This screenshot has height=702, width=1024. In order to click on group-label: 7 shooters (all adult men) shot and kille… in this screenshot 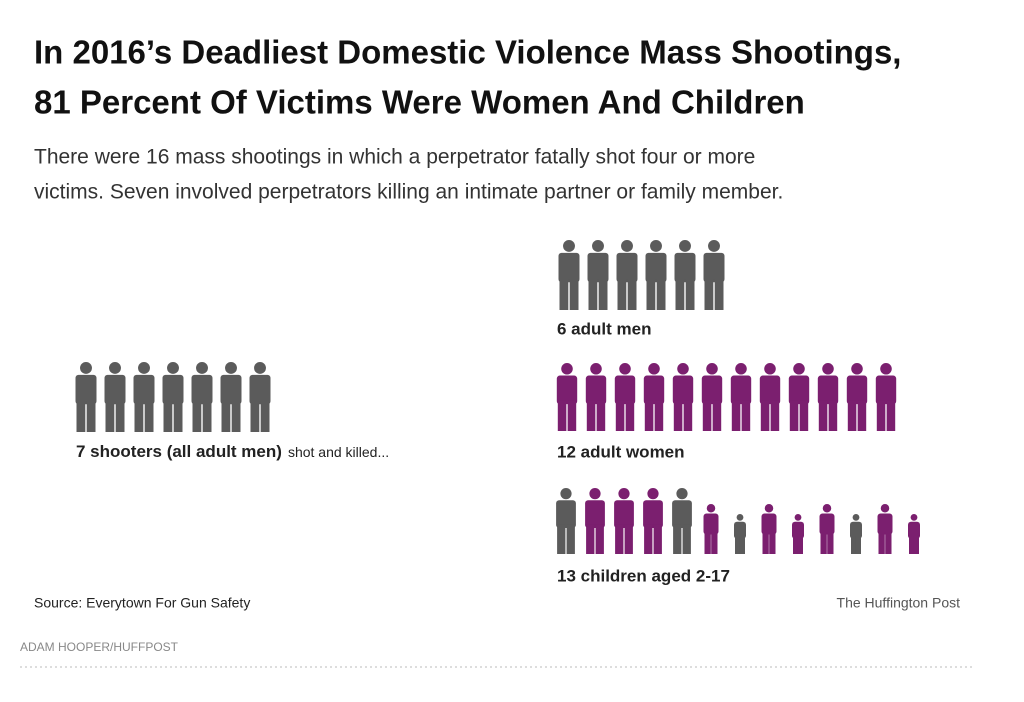, I will do `click(232, 451)`.